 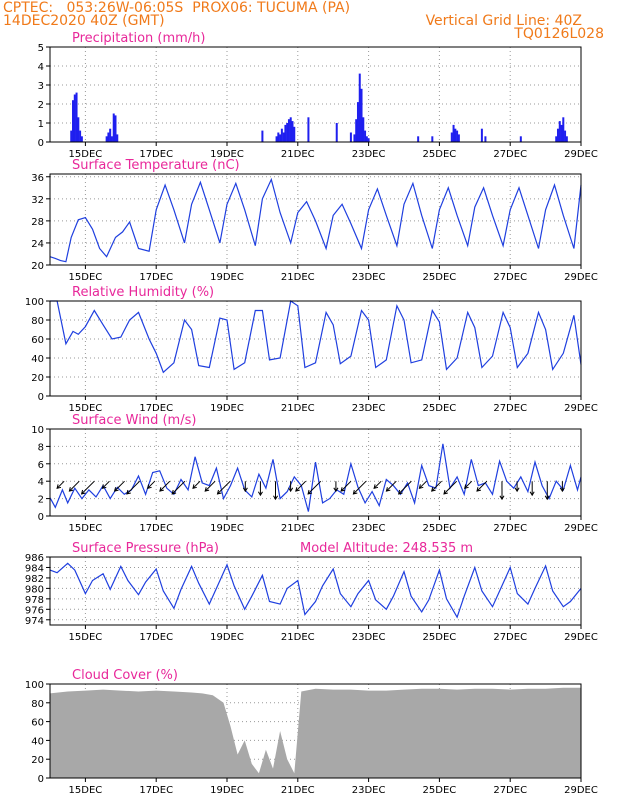 What do you see at coordinates (440, 408) in the screenshot?
I see `humidity-xtick-label: 25DEC` at bounding box center [440, 408].